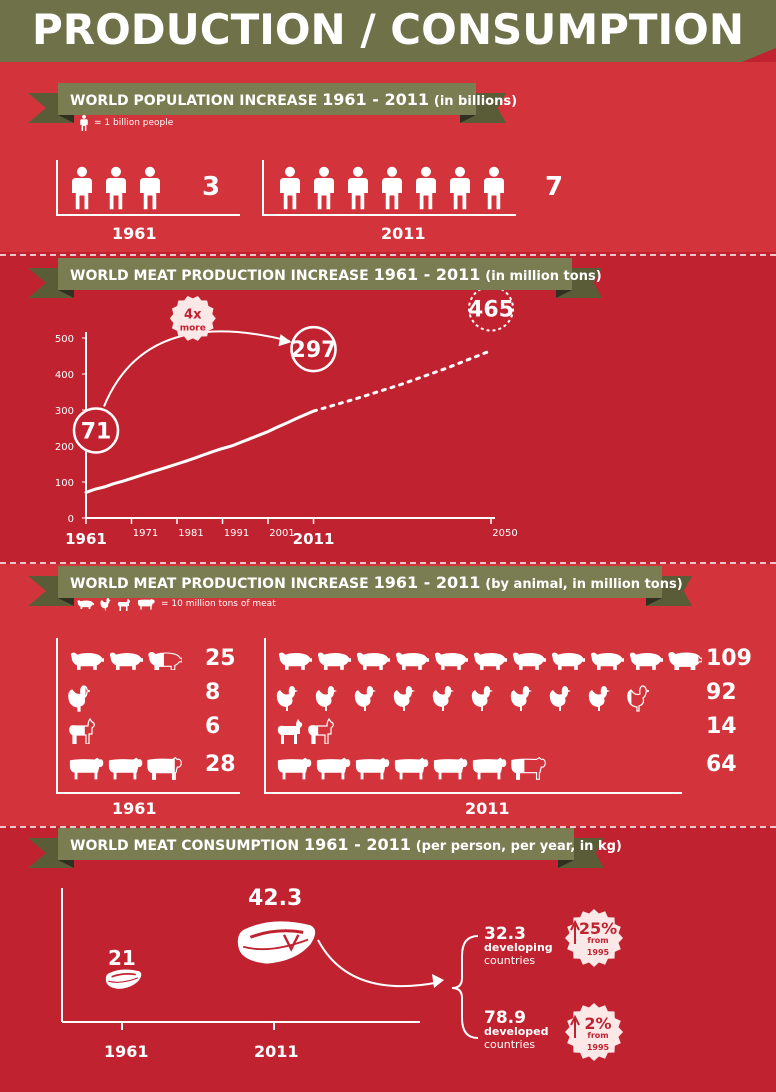 Image resolution: width=776 pixels, height=1092 pixels. I want to click on developing-label: developing, so click(518, 947).